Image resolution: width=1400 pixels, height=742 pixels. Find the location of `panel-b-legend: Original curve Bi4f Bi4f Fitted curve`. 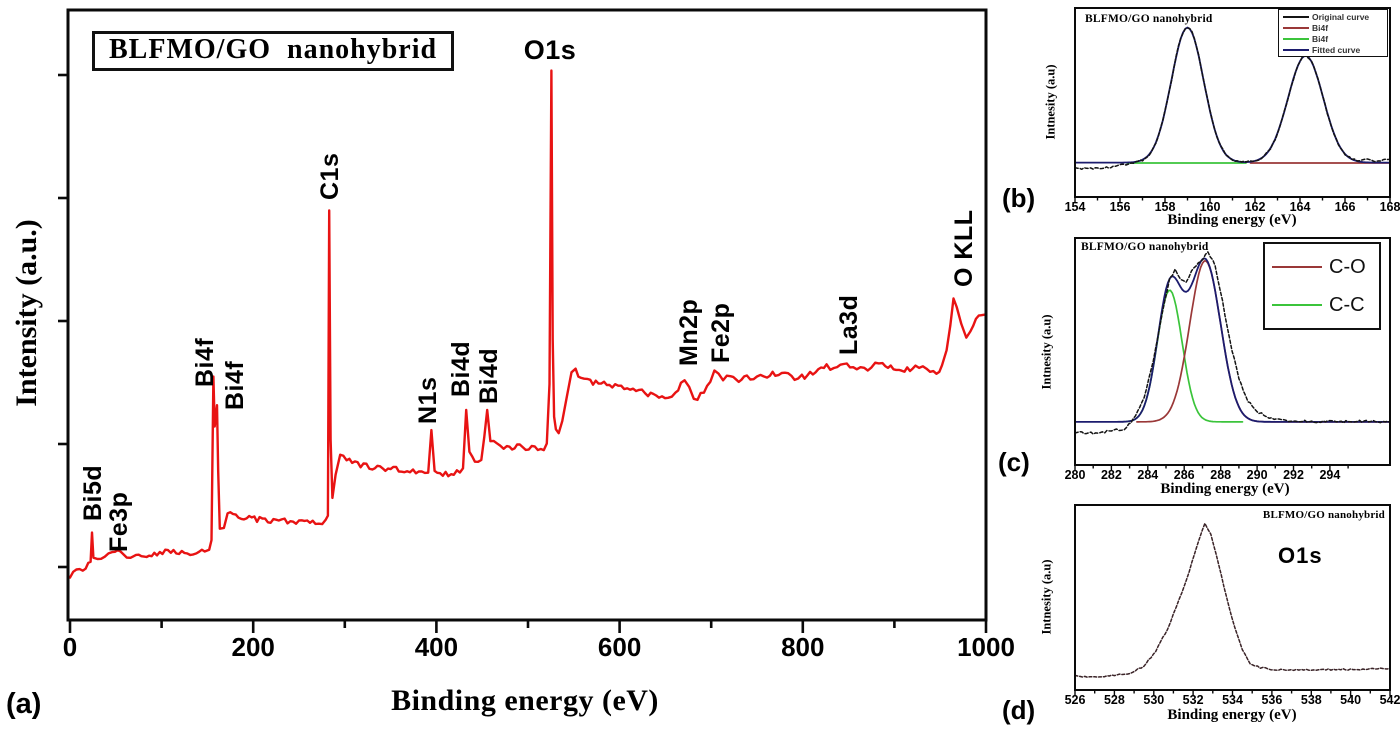

panel-b-legend: Original curve Bi4f Bi4f Fitted curve is located at coordinates (1333, 33).